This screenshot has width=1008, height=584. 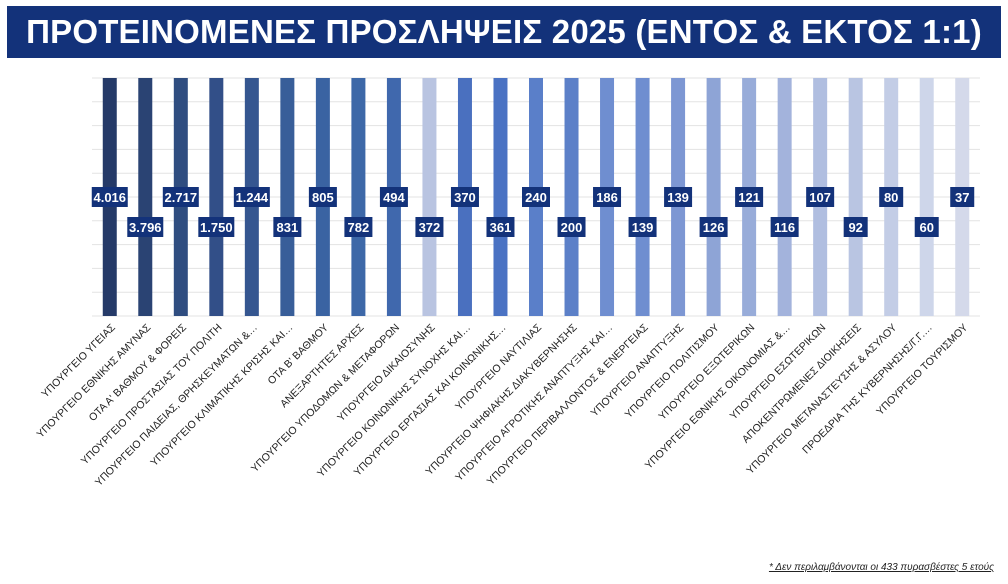 I want to click on data-label-text: 782, so click(x=359, y=227).